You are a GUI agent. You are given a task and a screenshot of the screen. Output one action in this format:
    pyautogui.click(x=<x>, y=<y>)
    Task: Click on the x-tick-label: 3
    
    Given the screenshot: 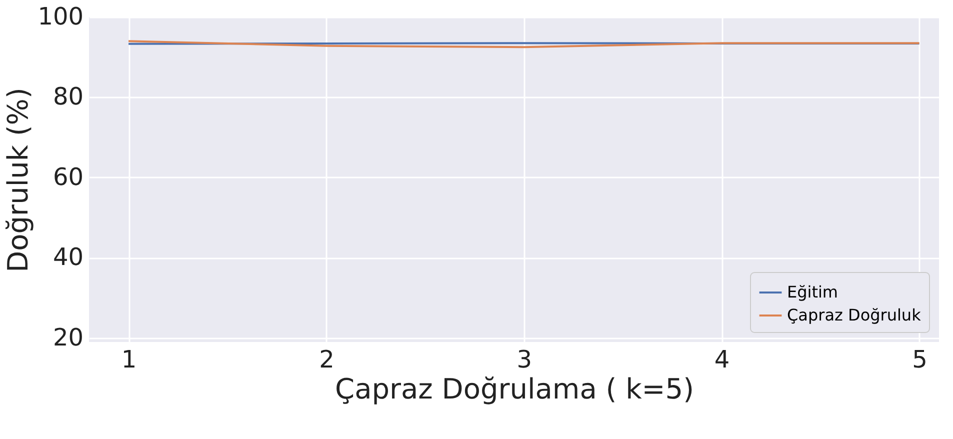 What is the action you would take?
    pyautogui.click(x=524, y=360)
    